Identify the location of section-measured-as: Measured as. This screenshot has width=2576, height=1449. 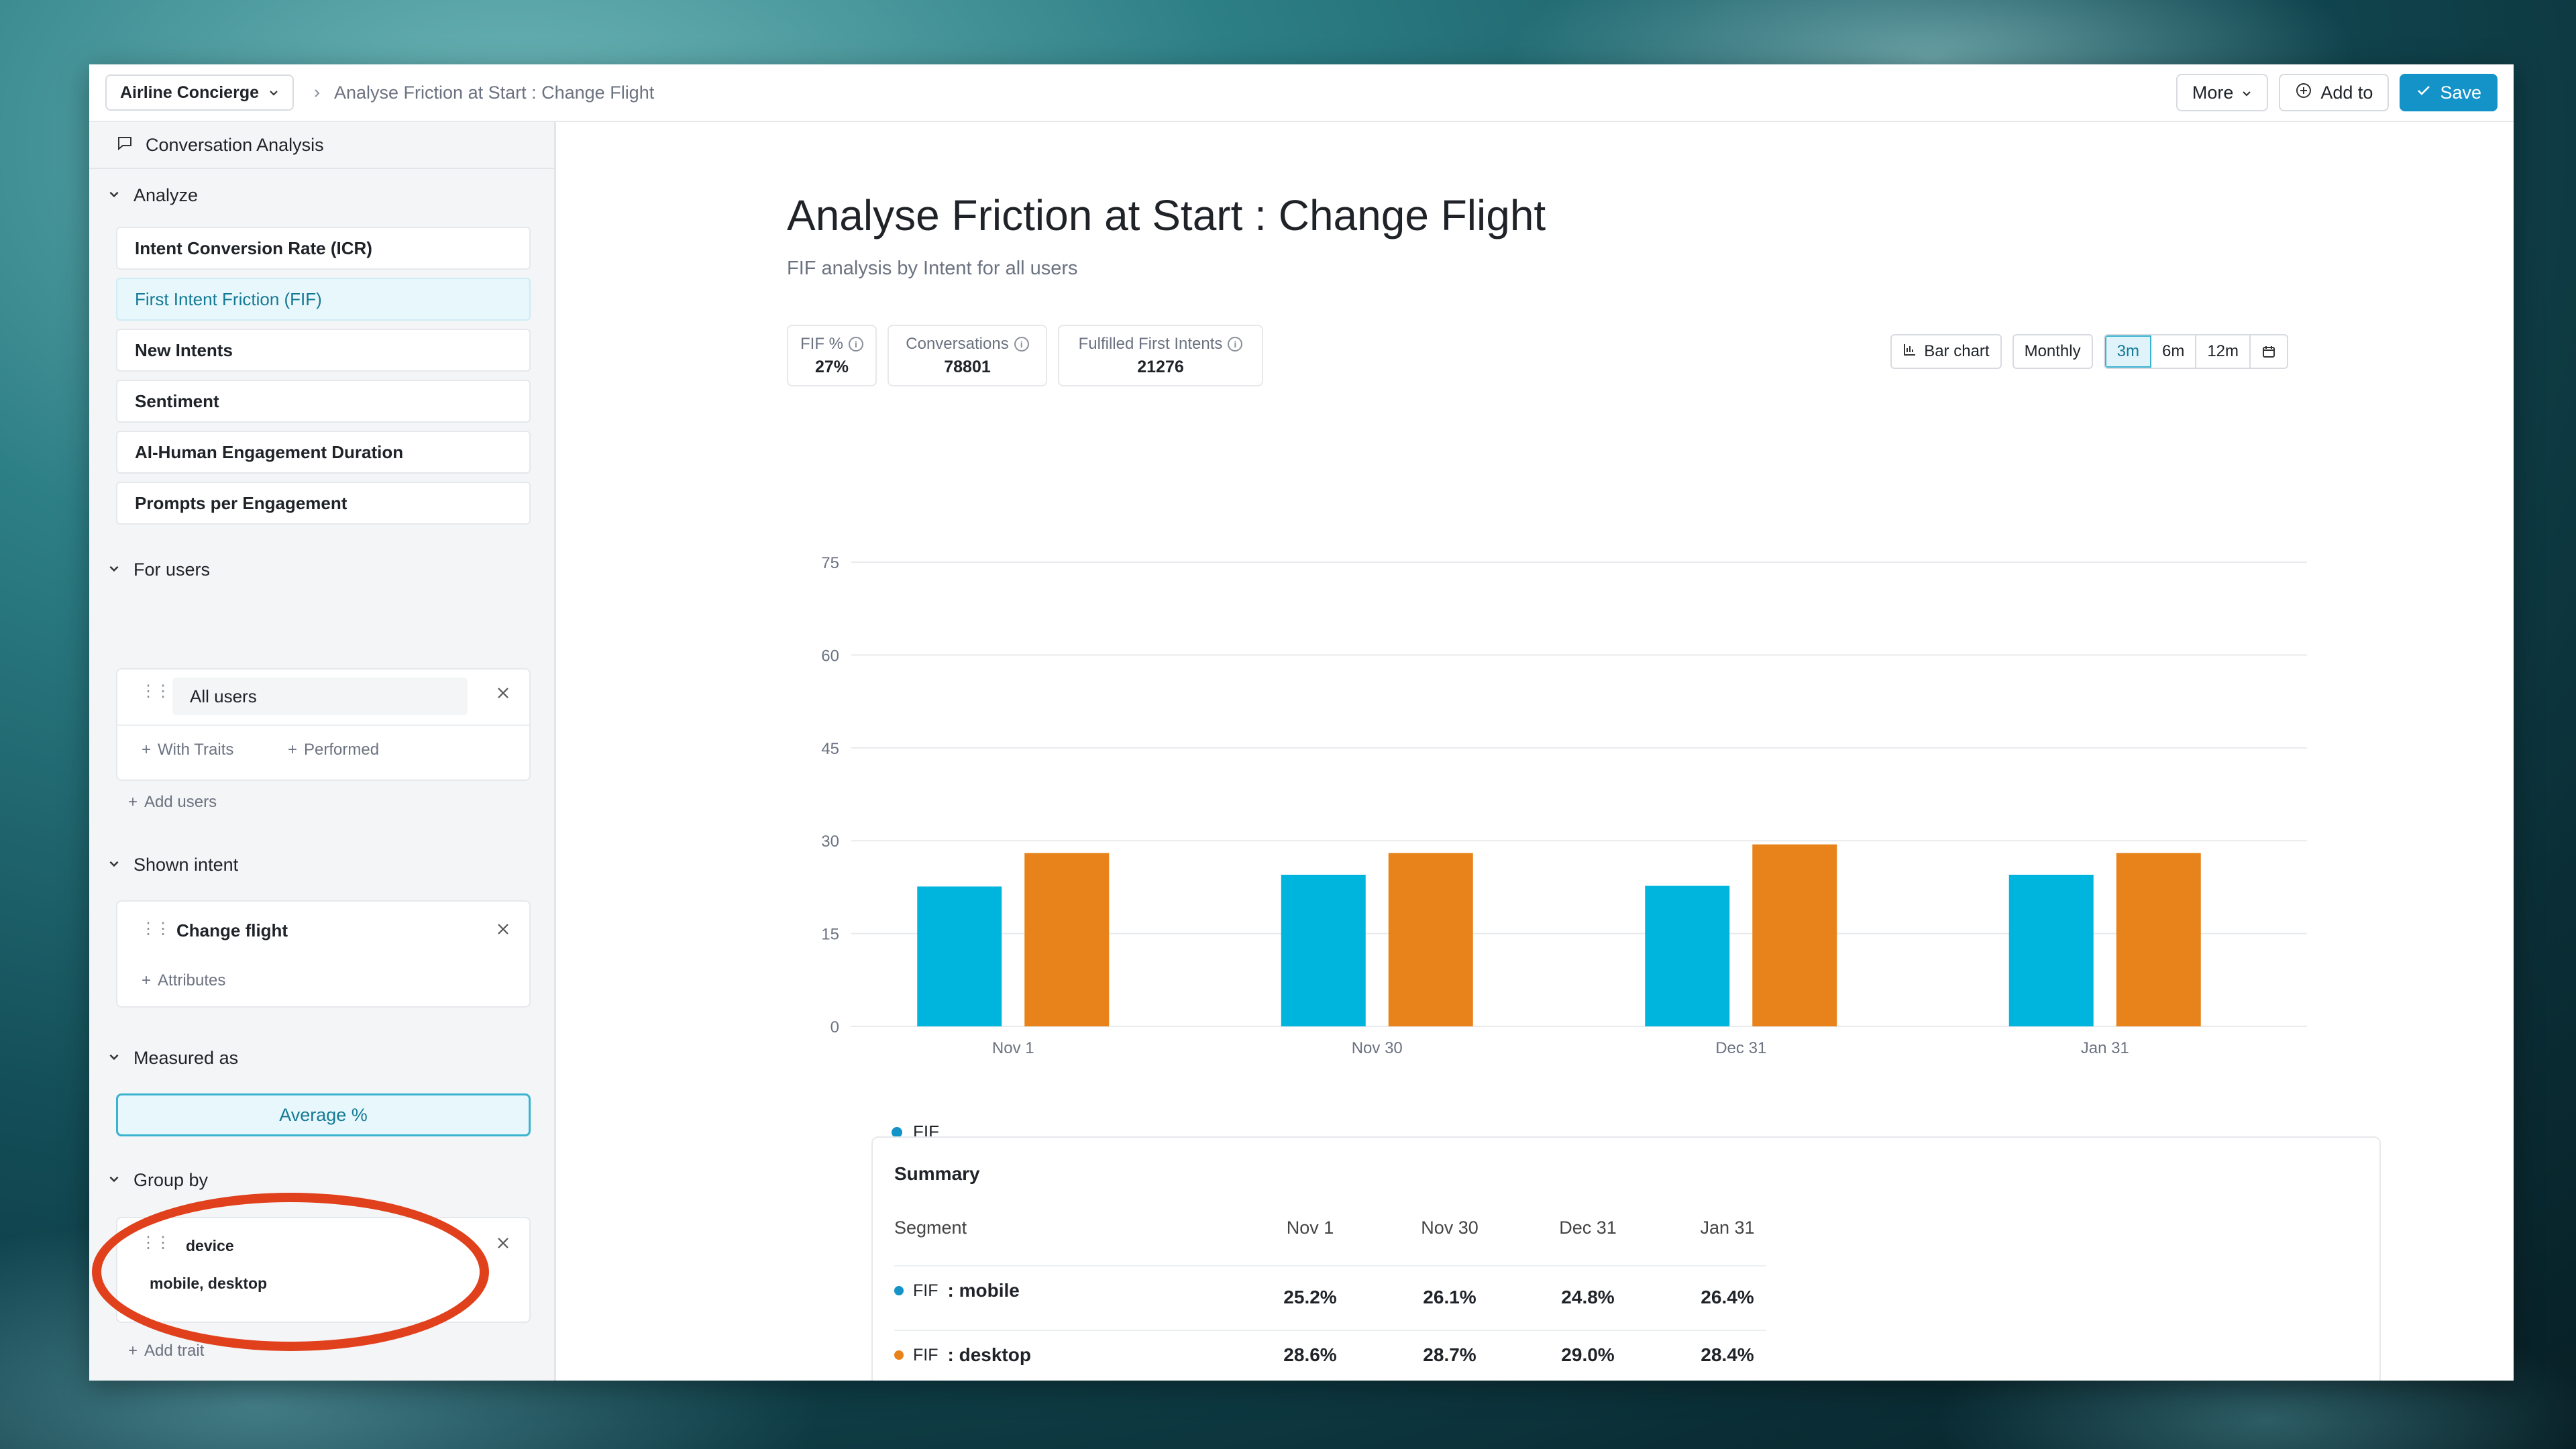
(173, 1058).